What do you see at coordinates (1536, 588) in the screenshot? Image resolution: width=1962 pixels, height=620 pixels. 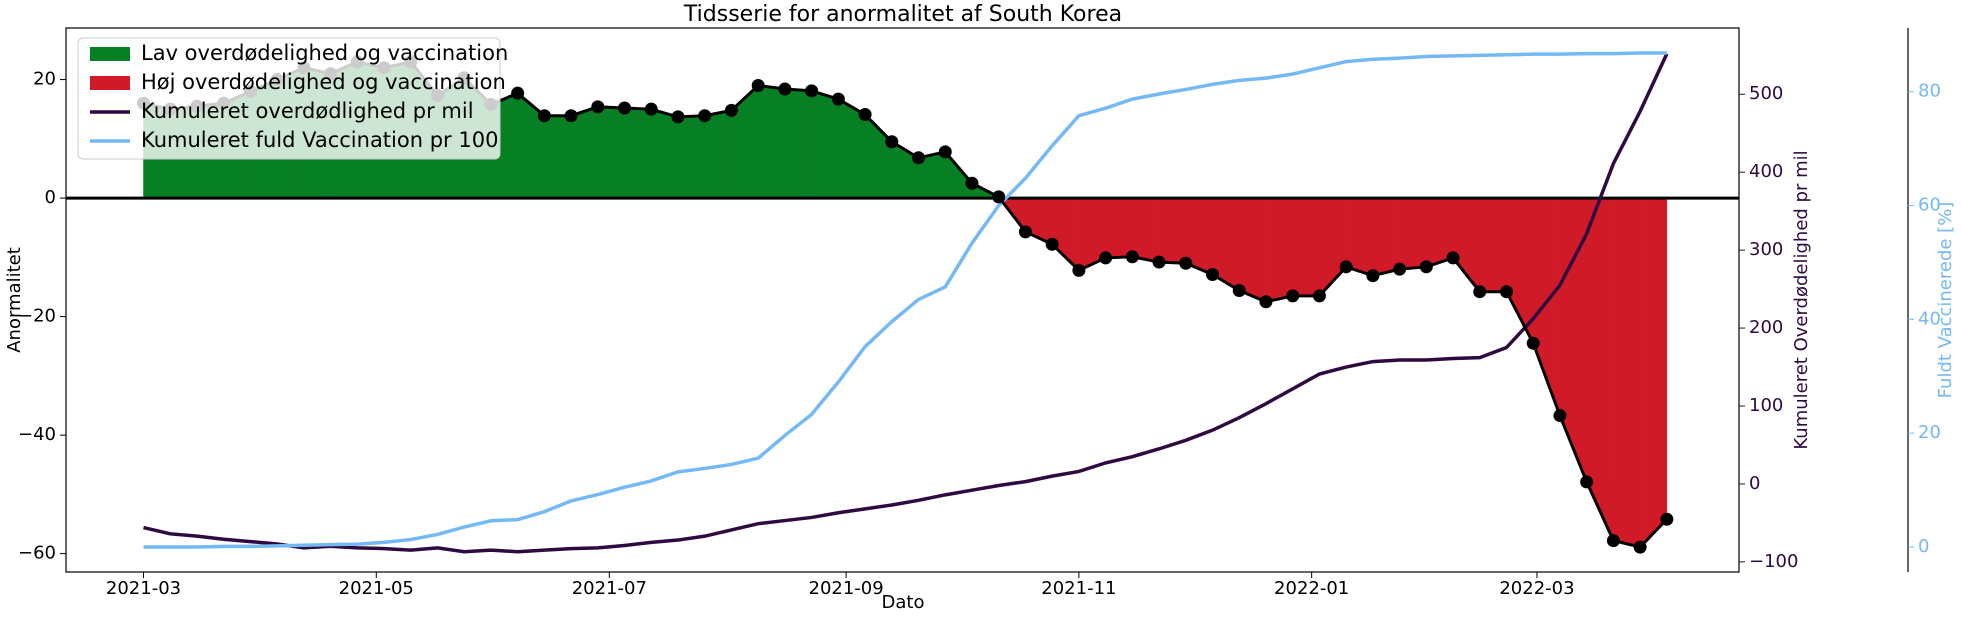 I see `x-tick-label: 2022-03` at bounding box center [1536, 588].